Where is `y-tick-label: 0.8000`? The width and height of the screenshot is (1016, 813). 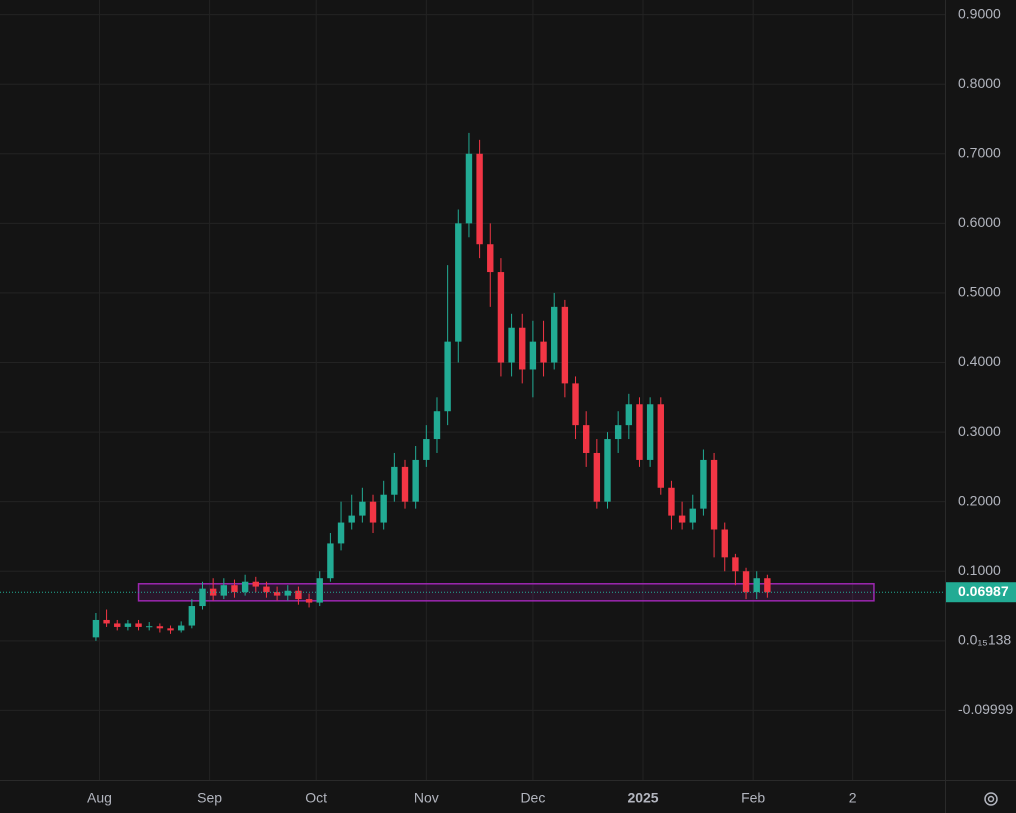 y-tick-label: 0.8000 is located at coordinates (979, 83).